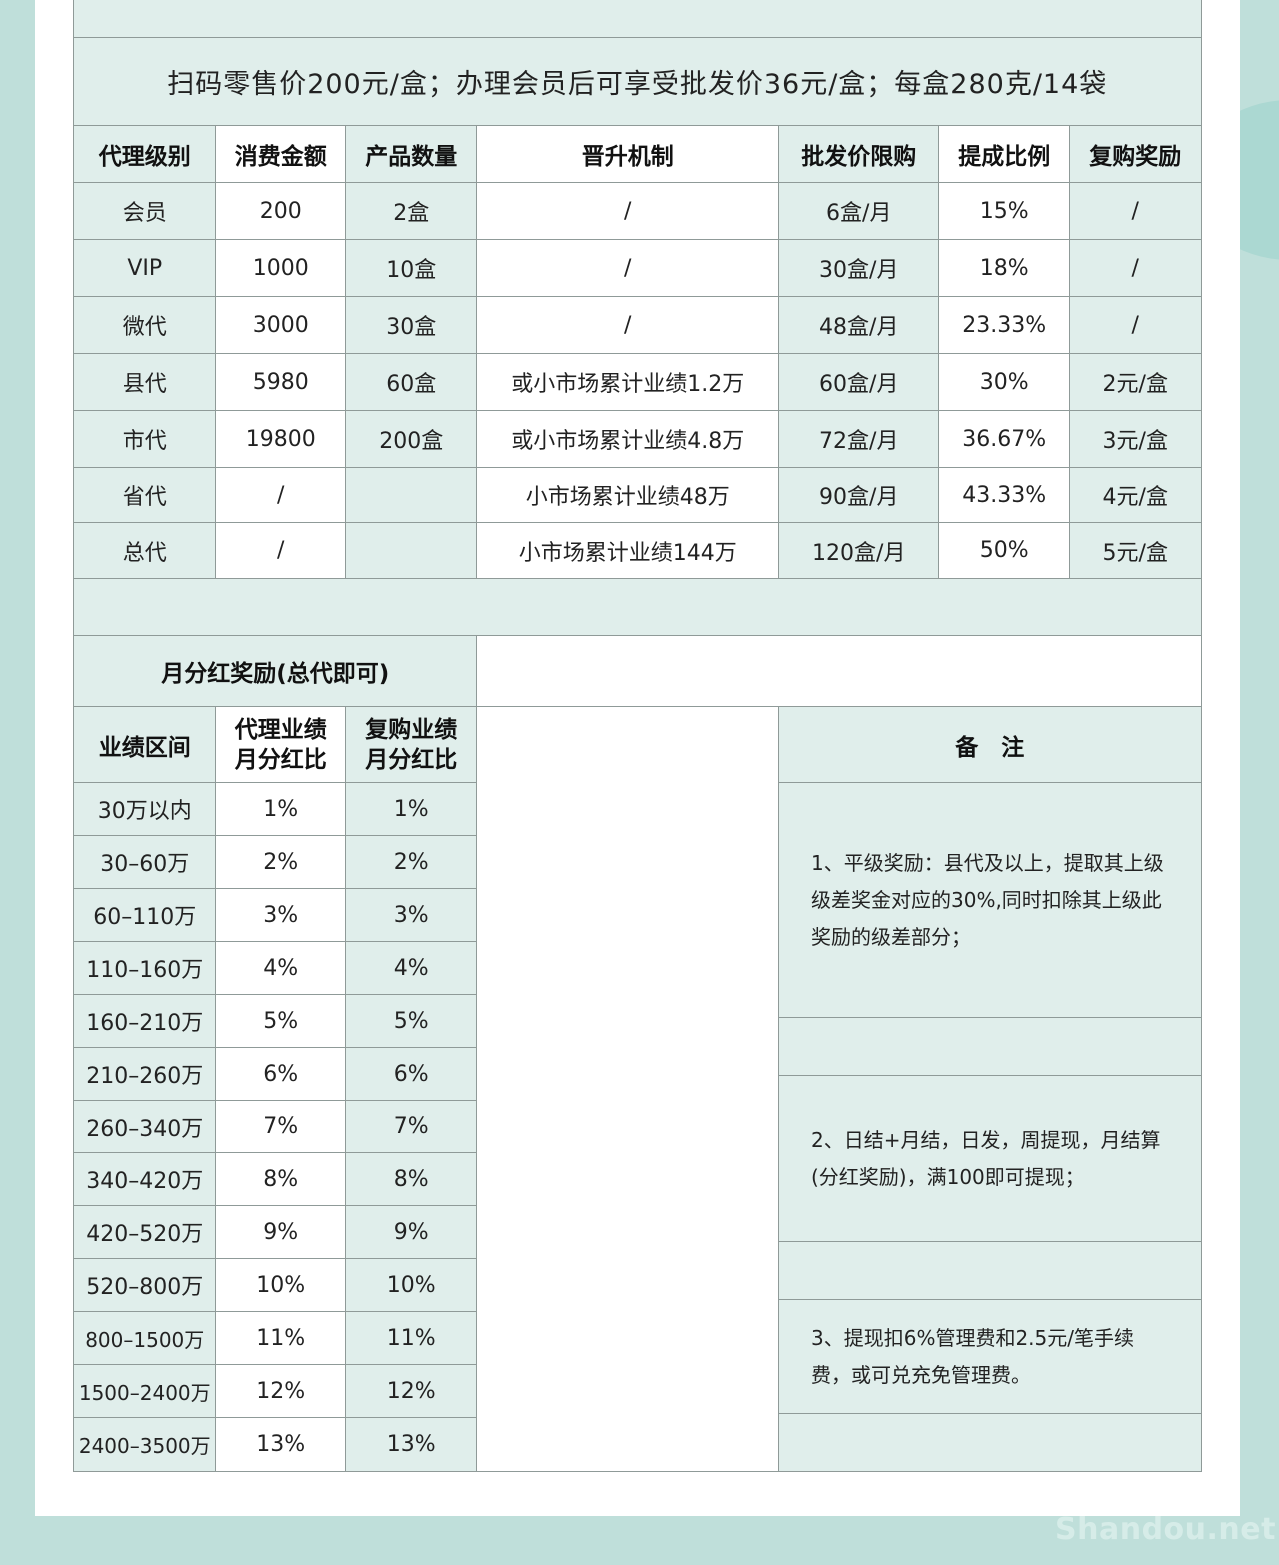  I want to click on agent-level-cell: 市代, so click(145, 439).